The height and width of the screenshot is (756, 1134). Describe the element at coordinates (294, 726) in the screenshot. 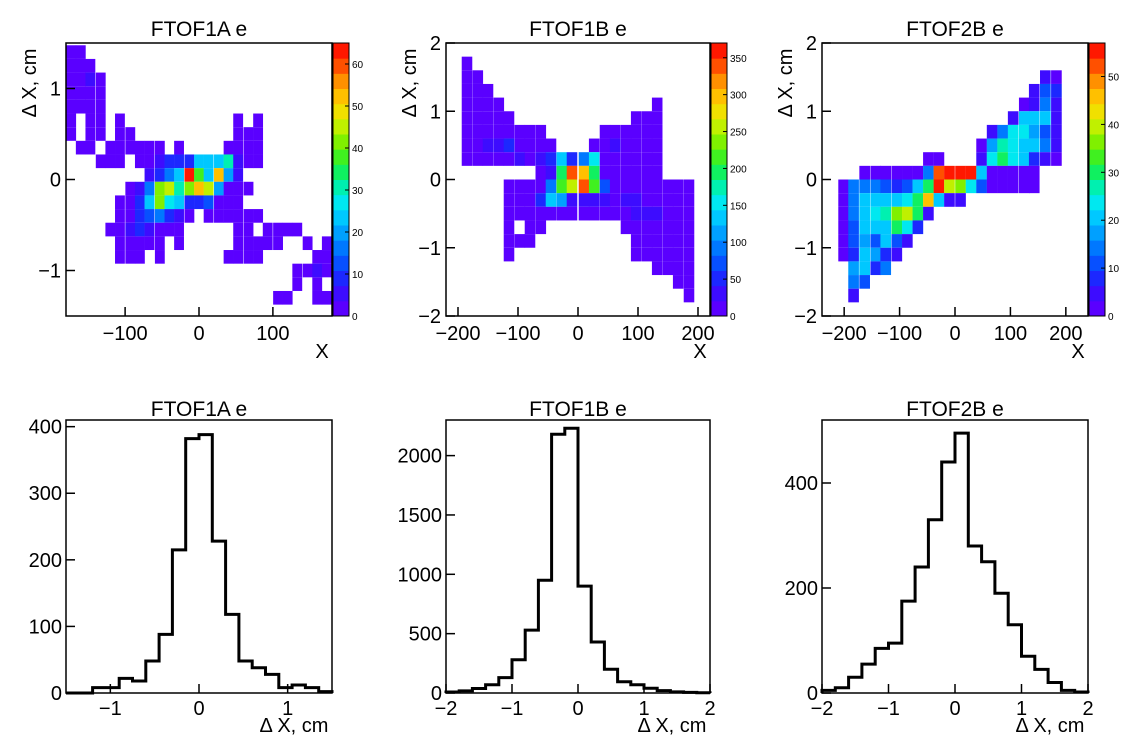

I see `x-axis-label: Δ X, cm` at that location.